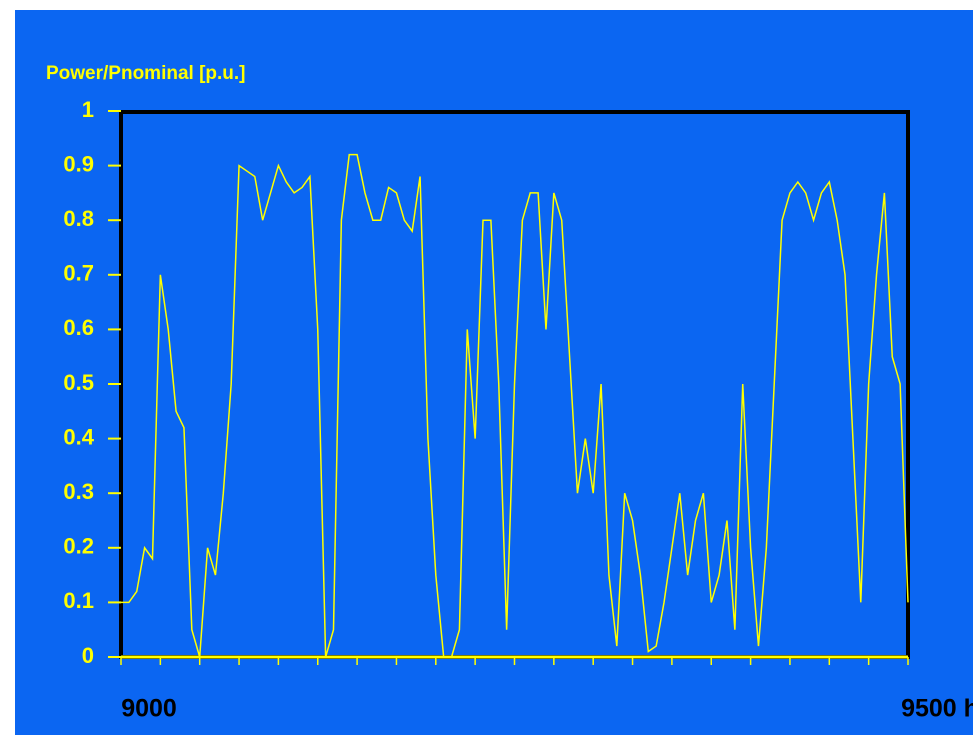 Image resolution: width=973 pixels, height=749 pixels. What do you see at coordinates (78, 436) in the screenshot?
I see `y-tick-label: 0.4` at bounding box center [78, 436].